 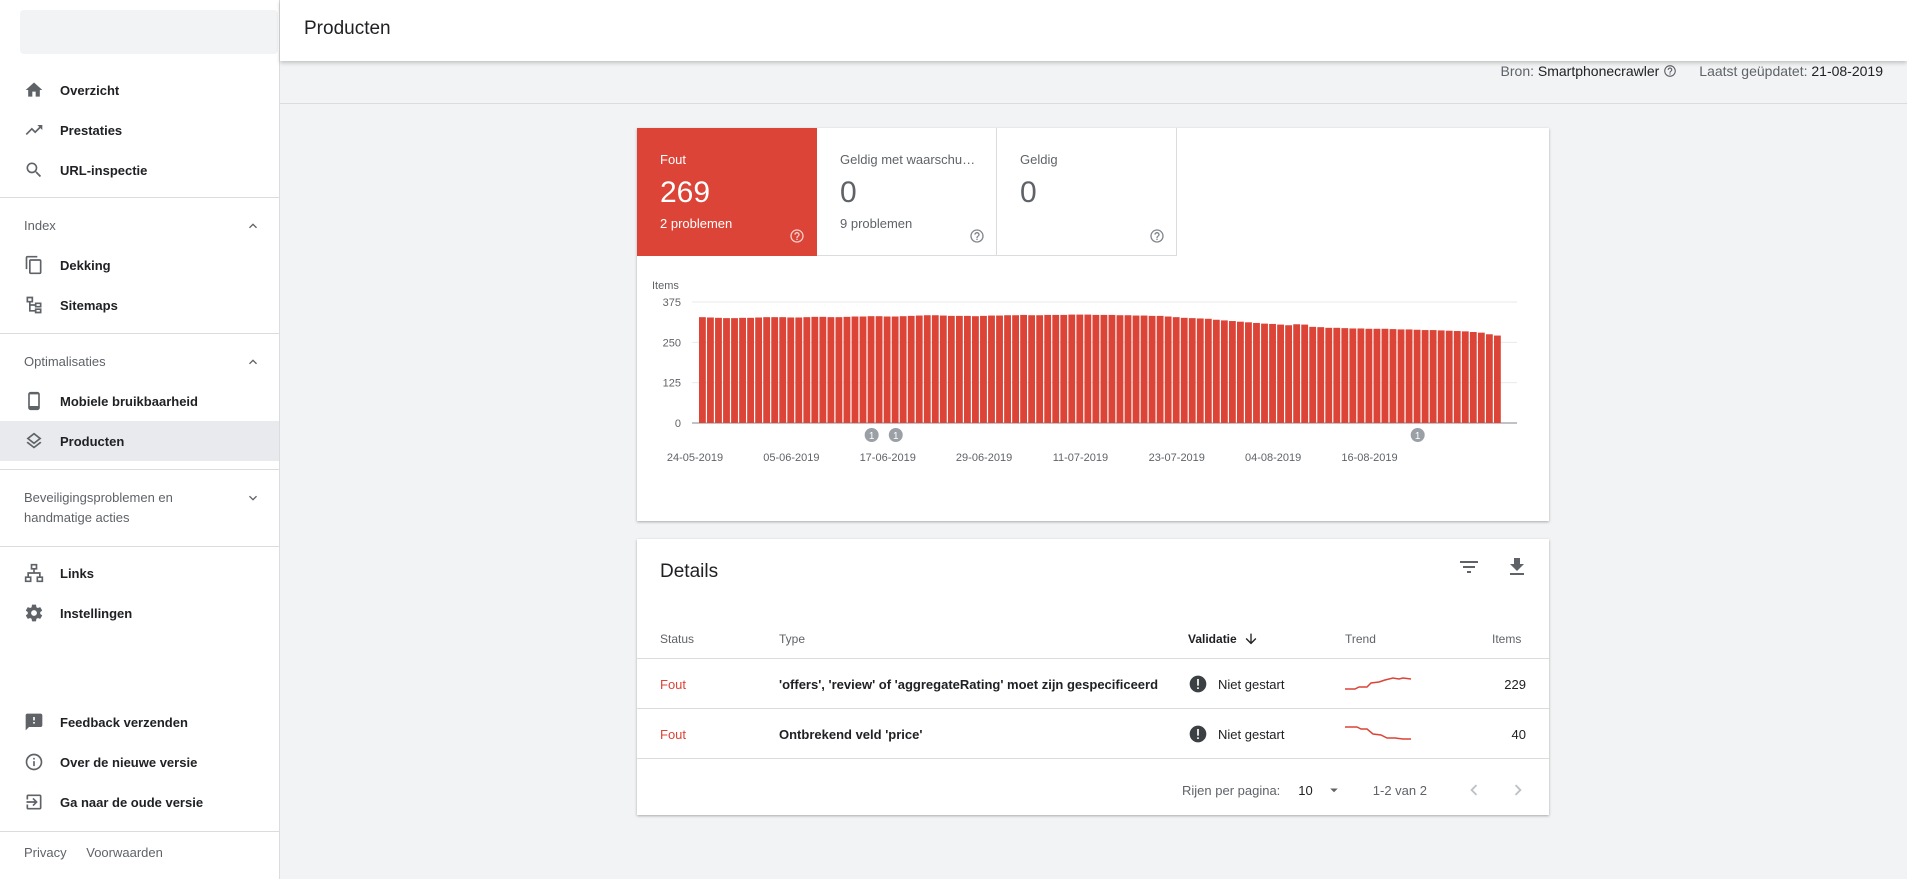 I want to click on col-items: Items, so click(x=1507, y=639).